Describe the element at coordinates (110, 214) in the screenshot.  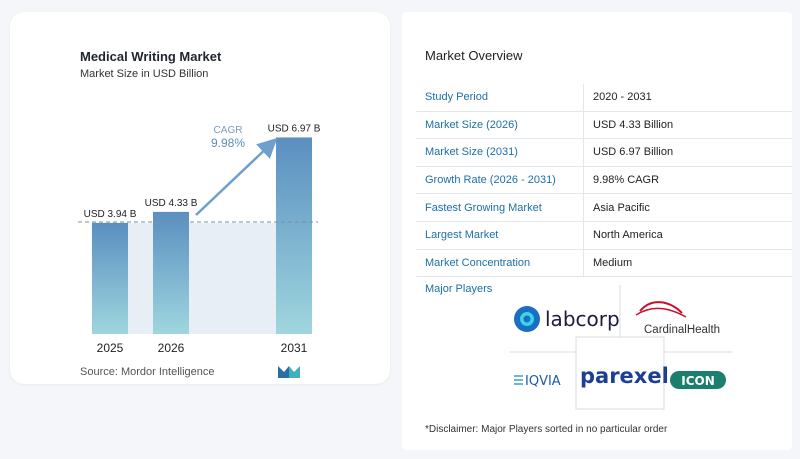
I see `bar-data-label: USD 3.94 B` at that location.